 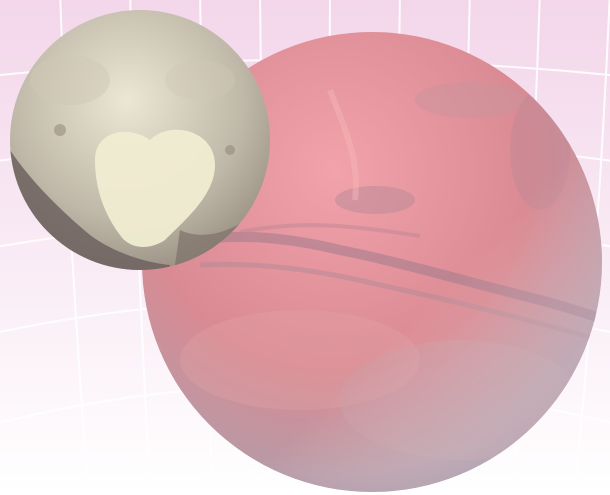 What do you see at coordinates (155, 188) in the screenshot?
I see `pluto-heart-region` at bounding box center [155, 188].